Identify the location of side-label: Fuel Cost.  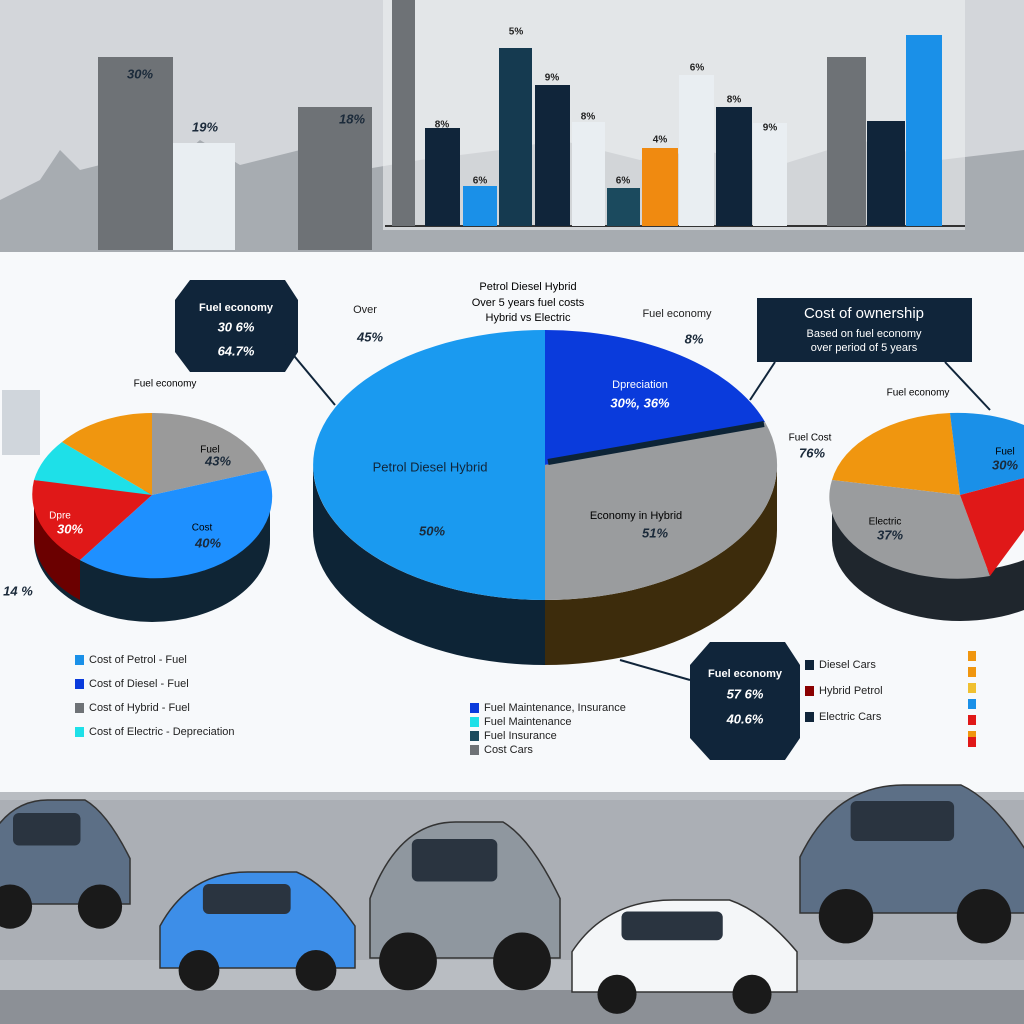
(810, 438).